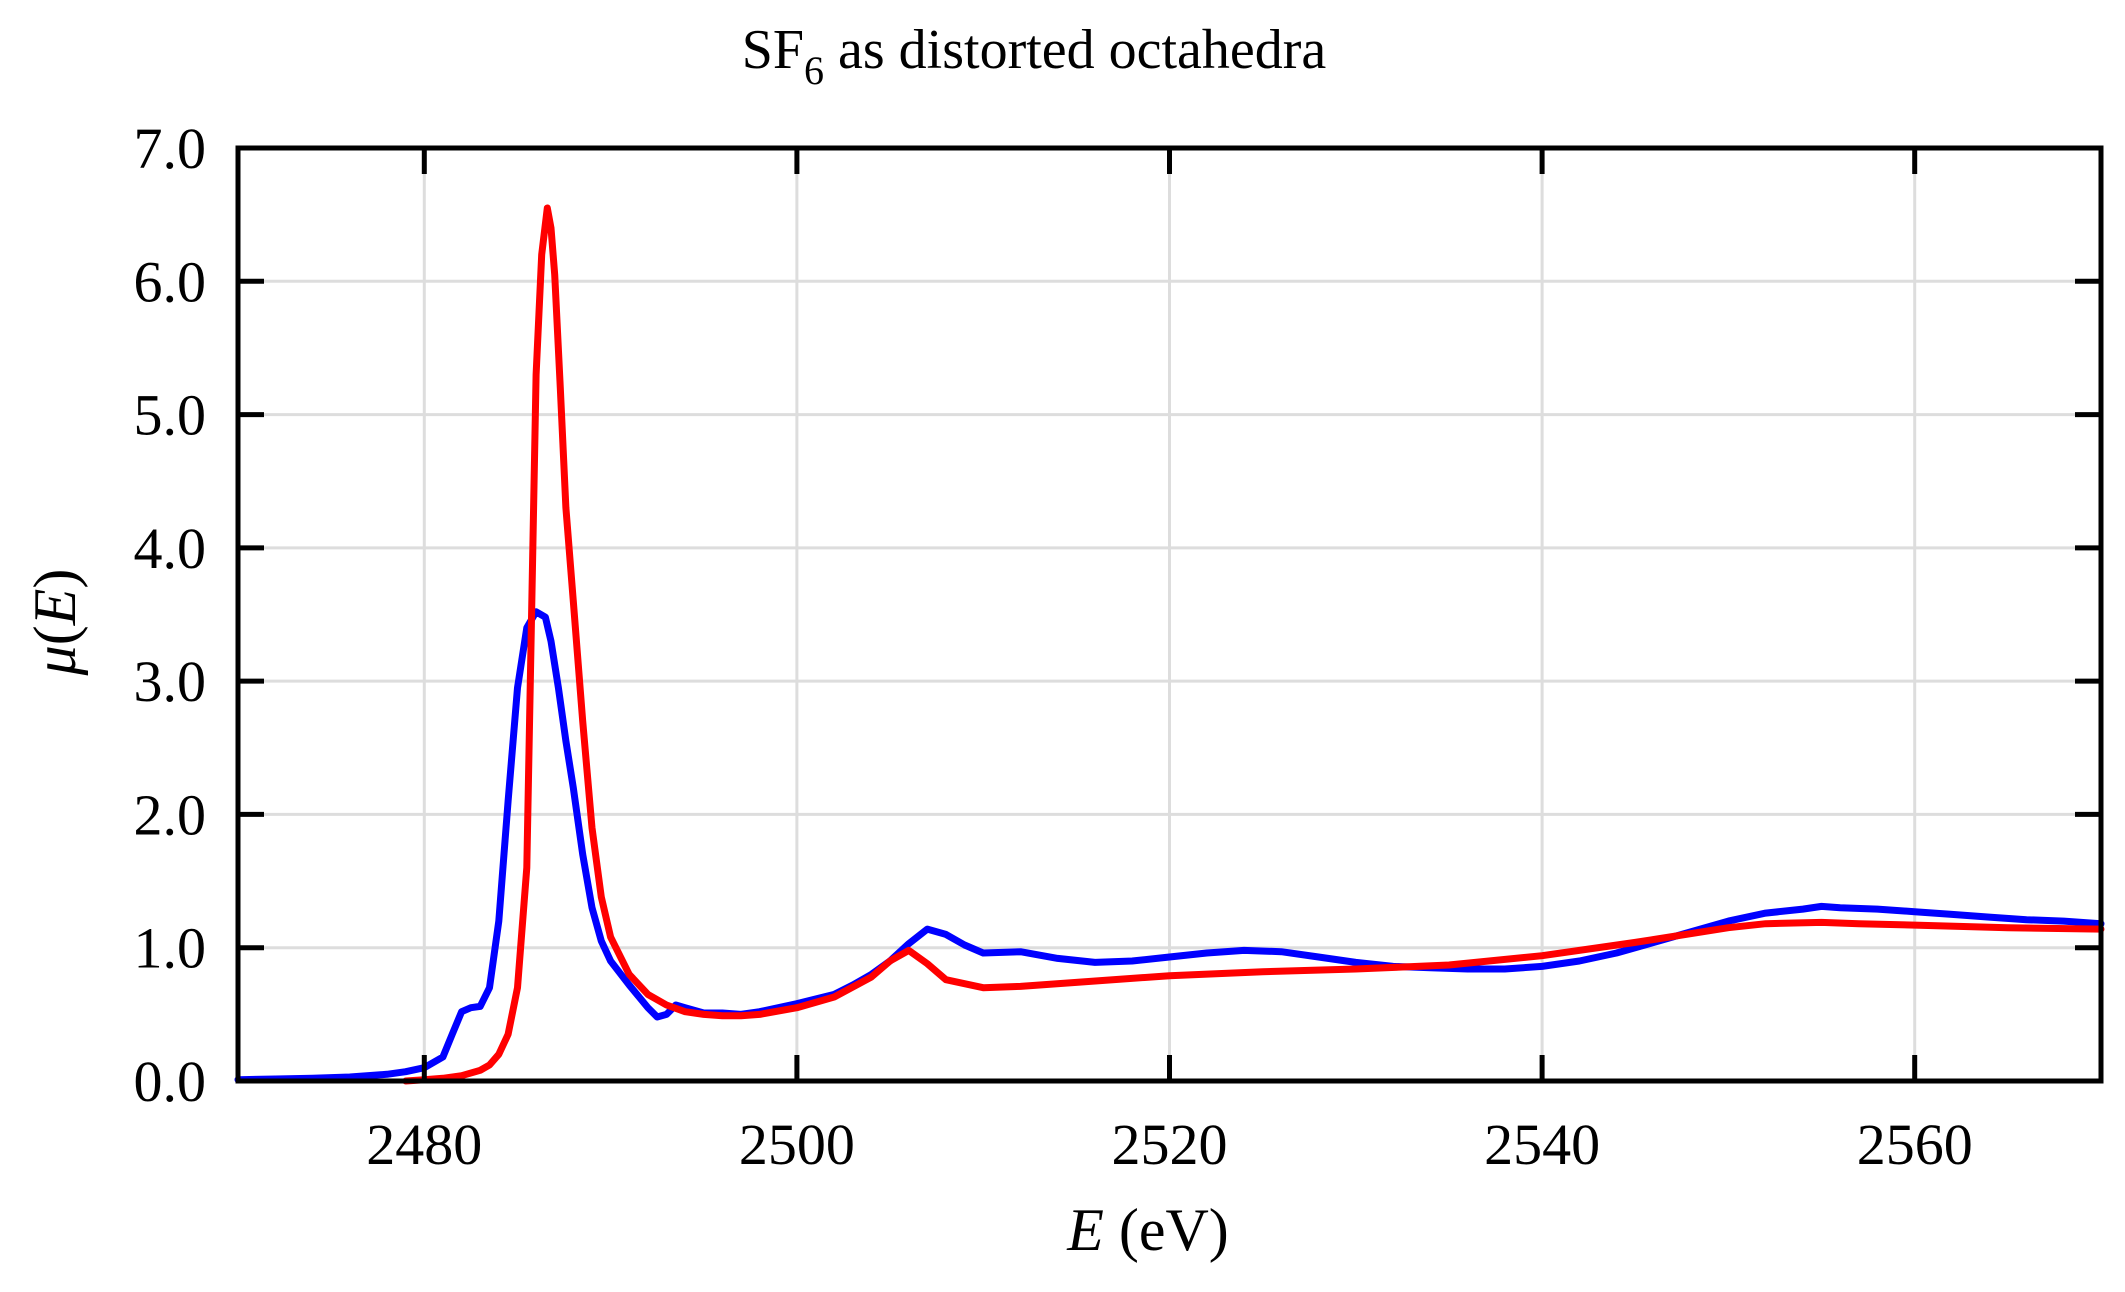 Image resolution: width=2125 pixels, height=1292 pixels. Describe the element at coordinates (1915, 1144) in the screenshot. I see `x-tick-label-4: 2560` at that location.